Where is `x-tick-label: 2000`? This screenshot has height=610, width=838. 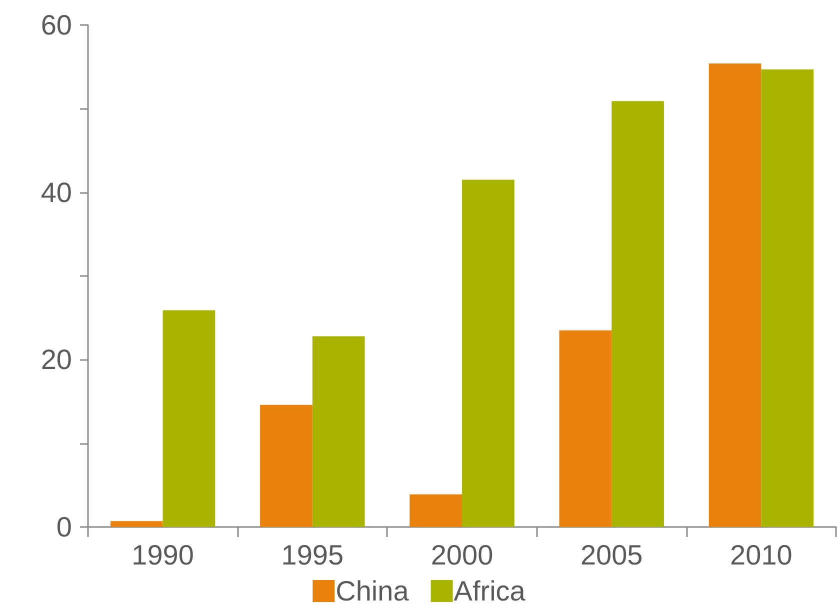 x-tick-label: 2000 is located at coordinates (462, 555).